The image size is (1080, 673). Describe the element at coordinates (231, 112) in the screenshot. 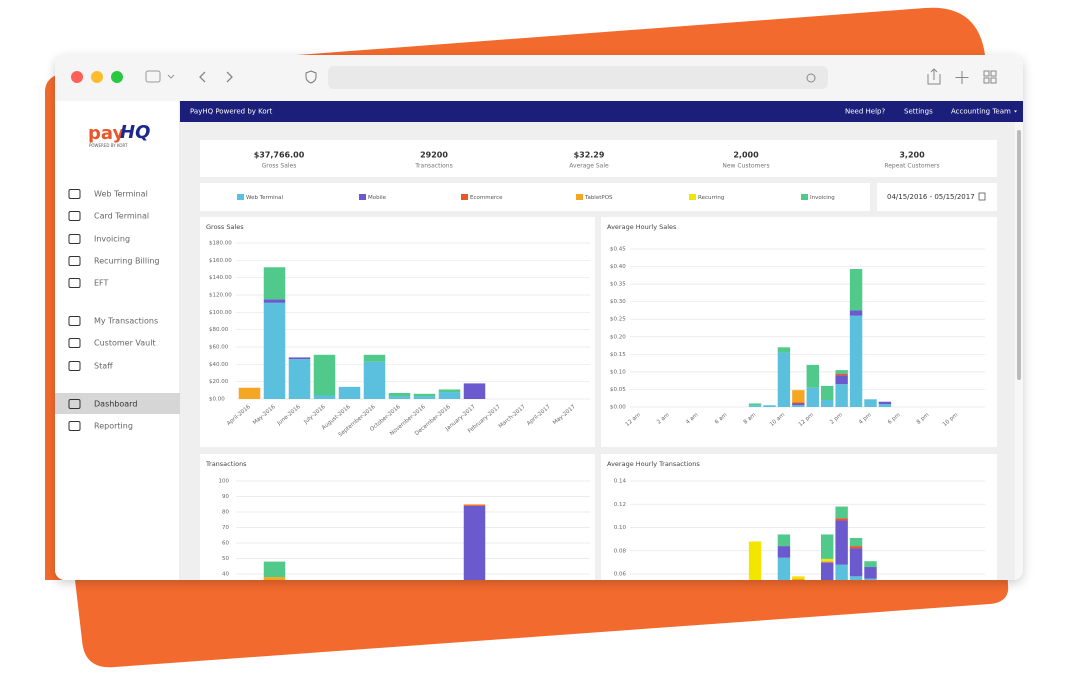

I see `brand: PayHQ Powered by Kort` at that location.